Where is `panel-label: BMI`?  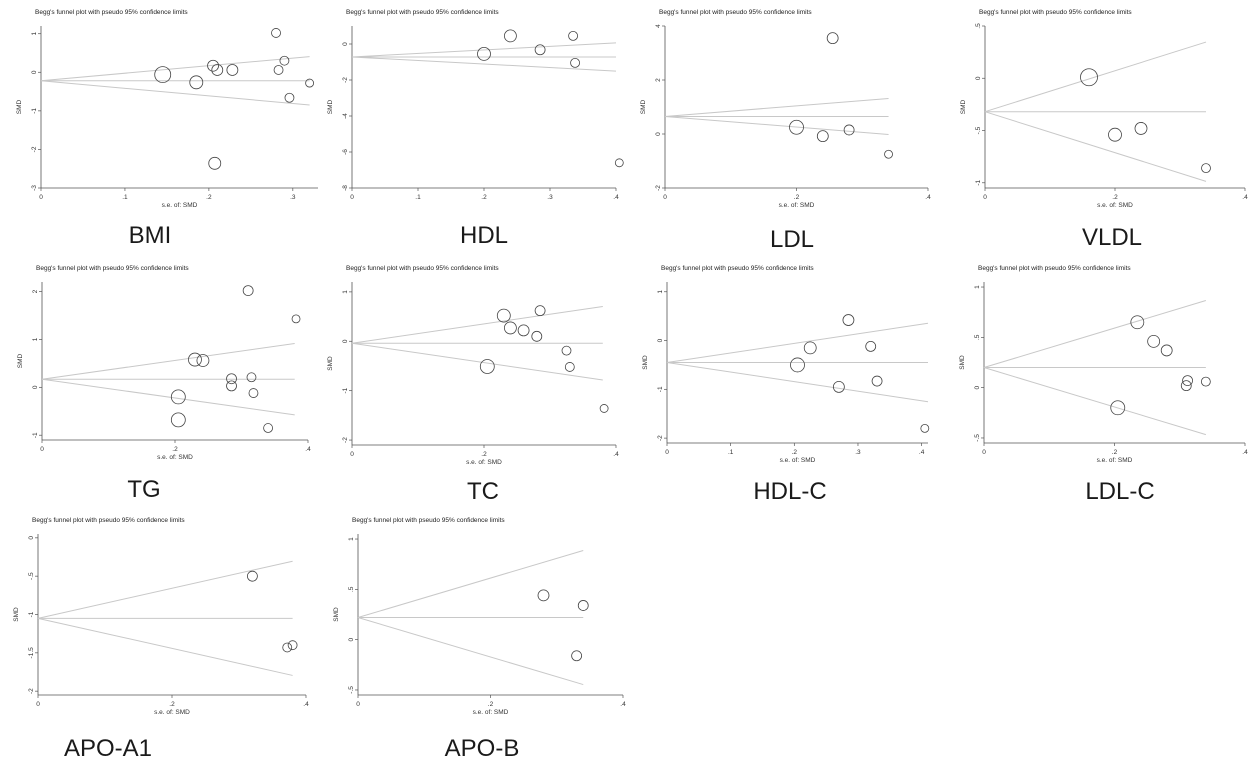 panel-label: BMI is located at coordinates (150, 235).